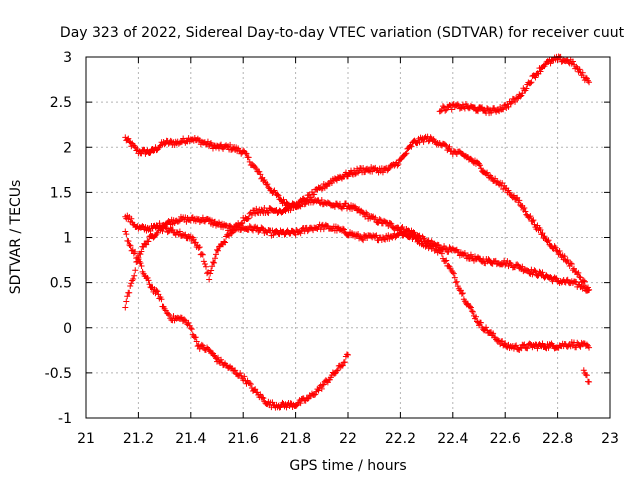 The image size is (640, 485). What do you see at coordinates (348, 439) in the screenshot?
I see `x-tick-label: 22` at bounding box center [348, 439].